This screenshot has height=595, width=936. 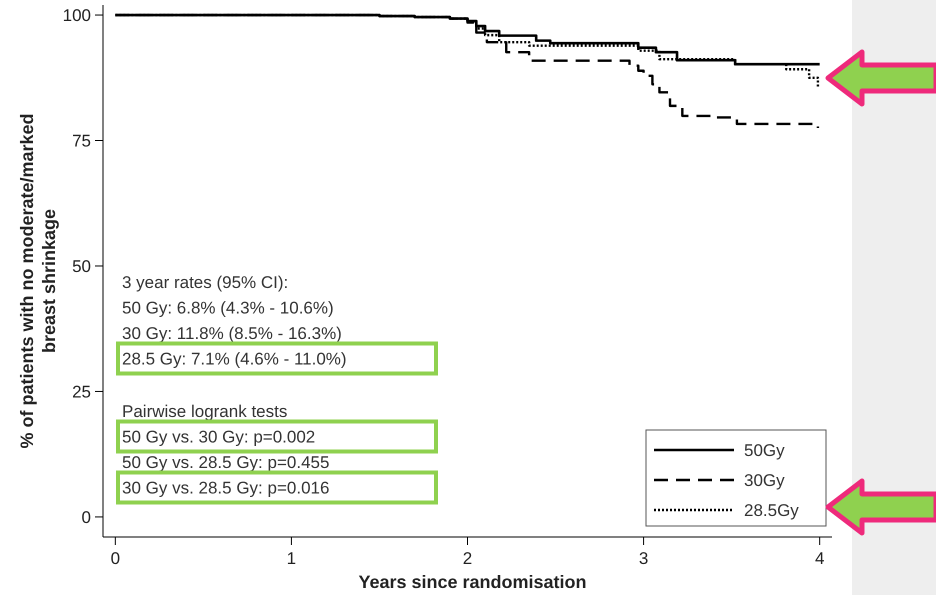 I want to click on x-tick-label: 3, so click(x=643, y=558).